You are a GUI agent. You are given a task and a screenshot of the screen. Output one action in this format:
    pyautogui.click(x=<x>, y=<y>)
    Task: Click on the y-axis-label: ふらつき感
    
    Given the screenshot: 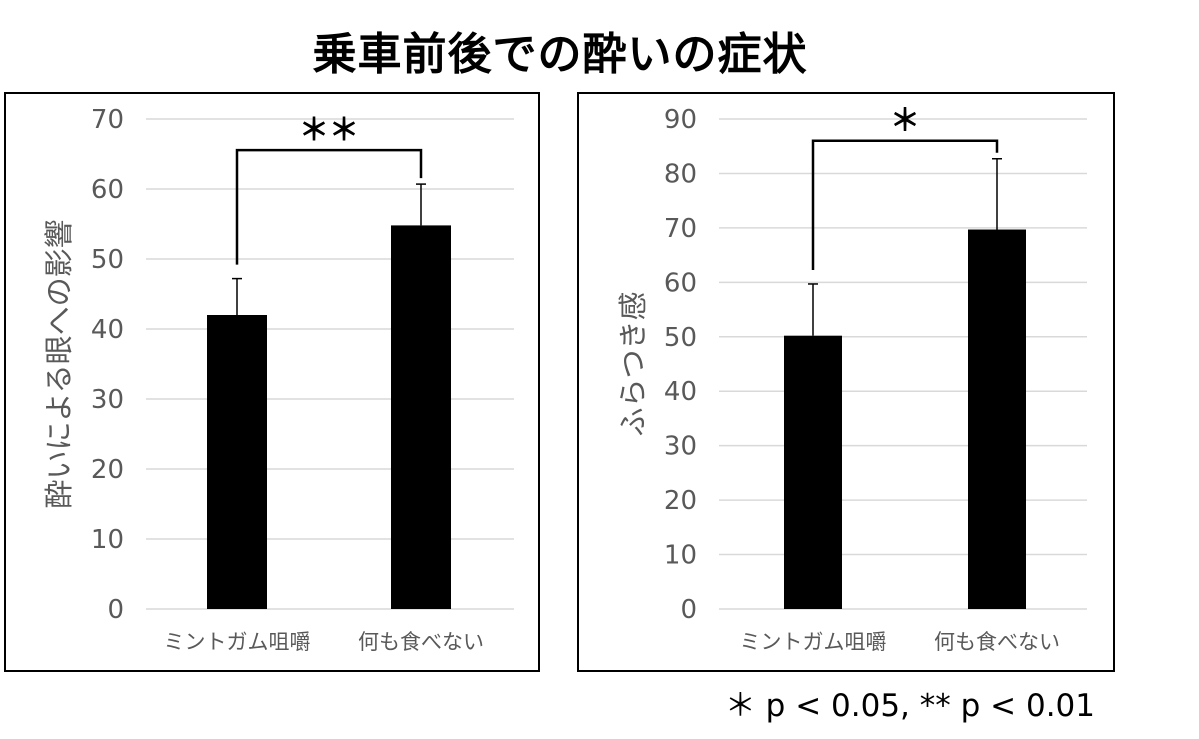 What is the action you would take?
    pyautogui.click(x=633, y=363)
    